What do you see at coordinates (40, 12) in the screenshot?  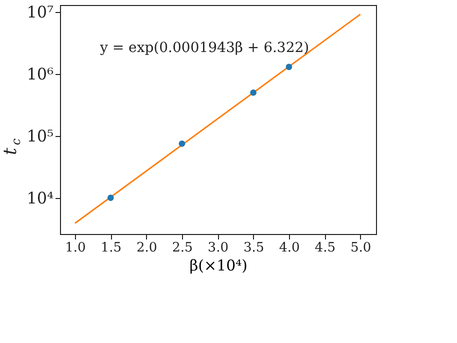 I see `y-tick-label: 10⁷` at bounding box center [40, 12].